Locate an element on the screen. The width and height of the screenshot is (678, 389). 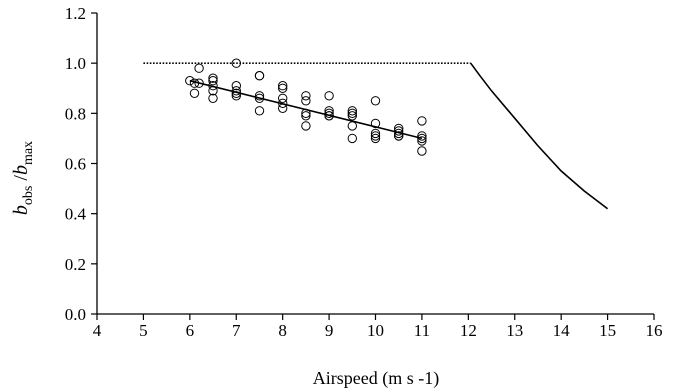
x-tick-label: 11 is located at coordinates (422, 330).